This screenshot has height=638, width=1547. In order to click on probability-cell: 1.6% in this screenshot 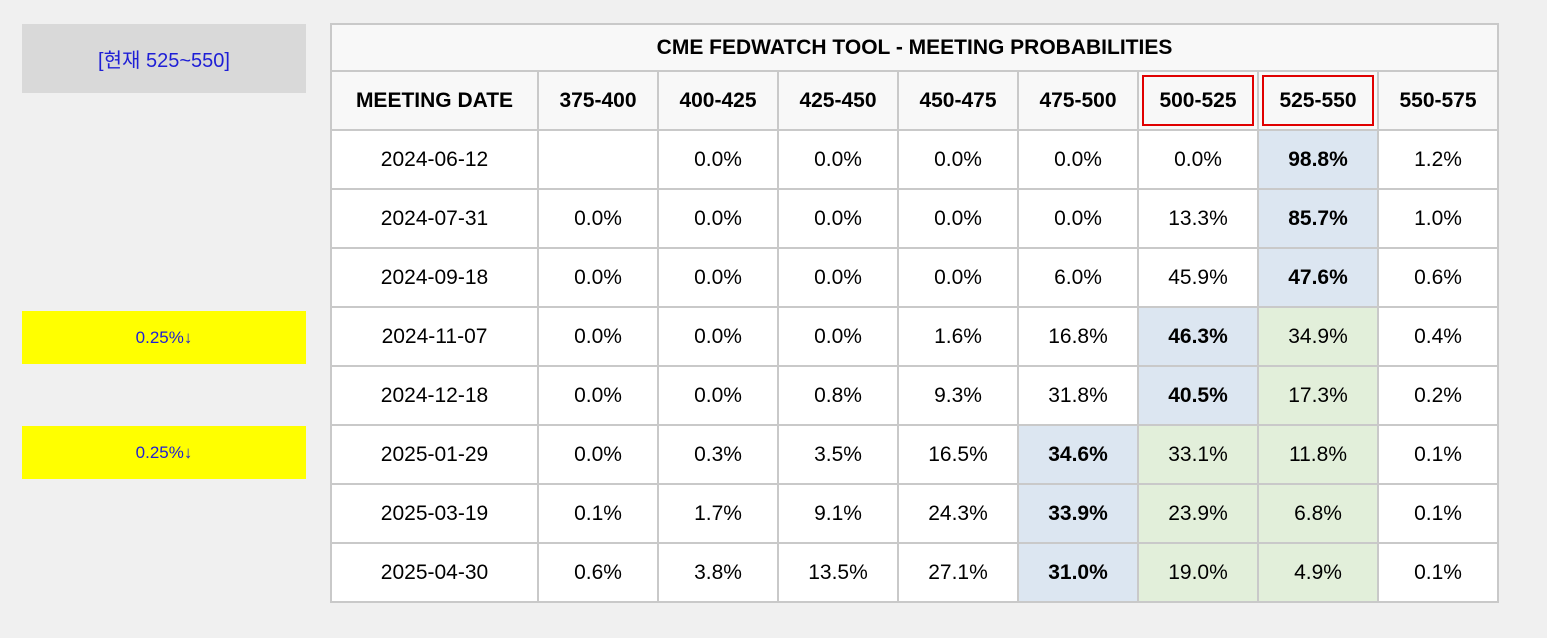, I will do `click(958, 336)`.